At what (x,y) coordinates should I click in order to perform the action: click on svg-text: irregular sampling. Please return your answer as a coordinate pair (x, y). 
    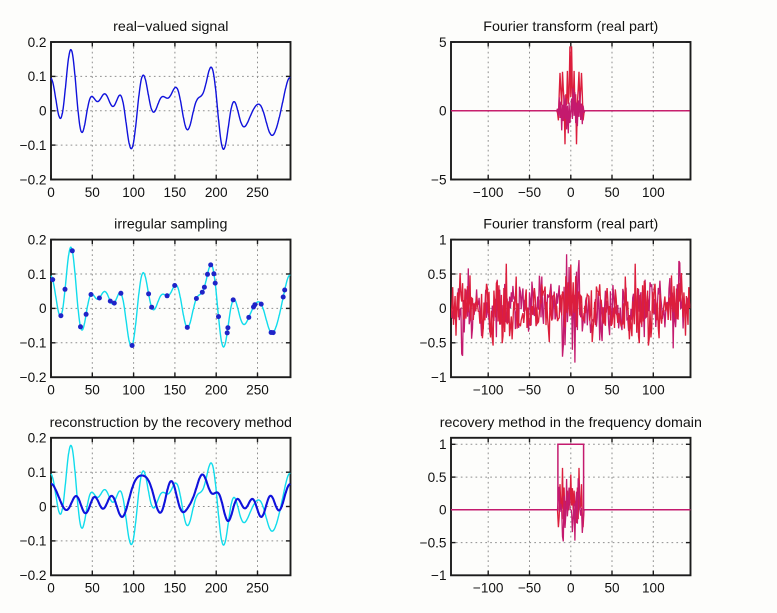
    Looking at the image, I should click on (170, 225).